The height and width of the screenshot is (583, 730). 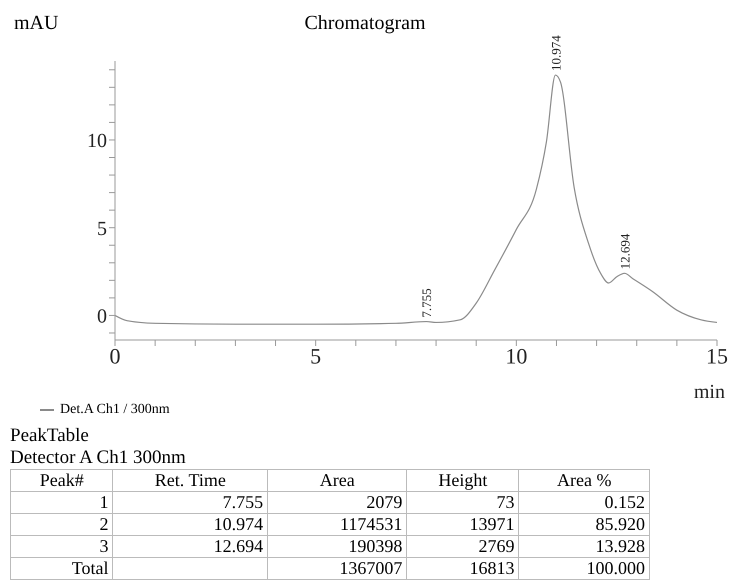 I want to click on text: 1, so click(x=103, y=502).